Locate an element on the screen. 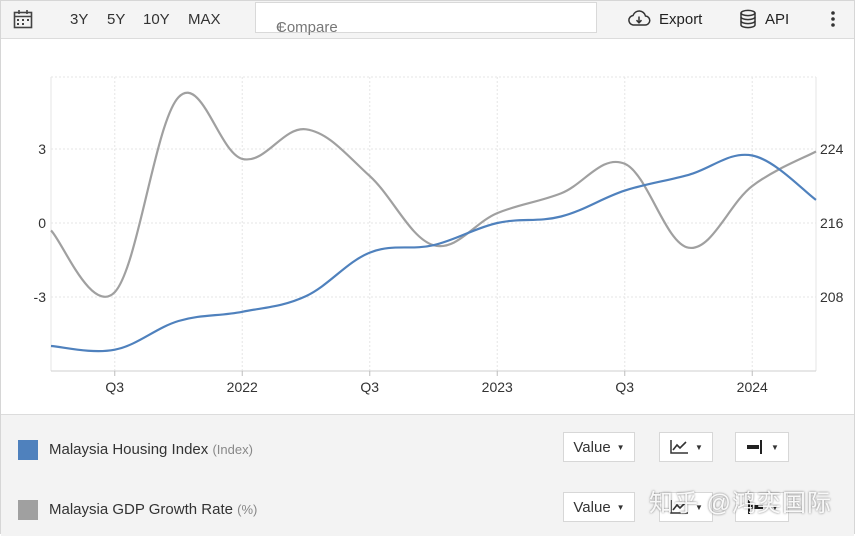 The width and height of the screenshot is (855, 536). range-3y-button: 3Y is located at coordinates (79, 19).